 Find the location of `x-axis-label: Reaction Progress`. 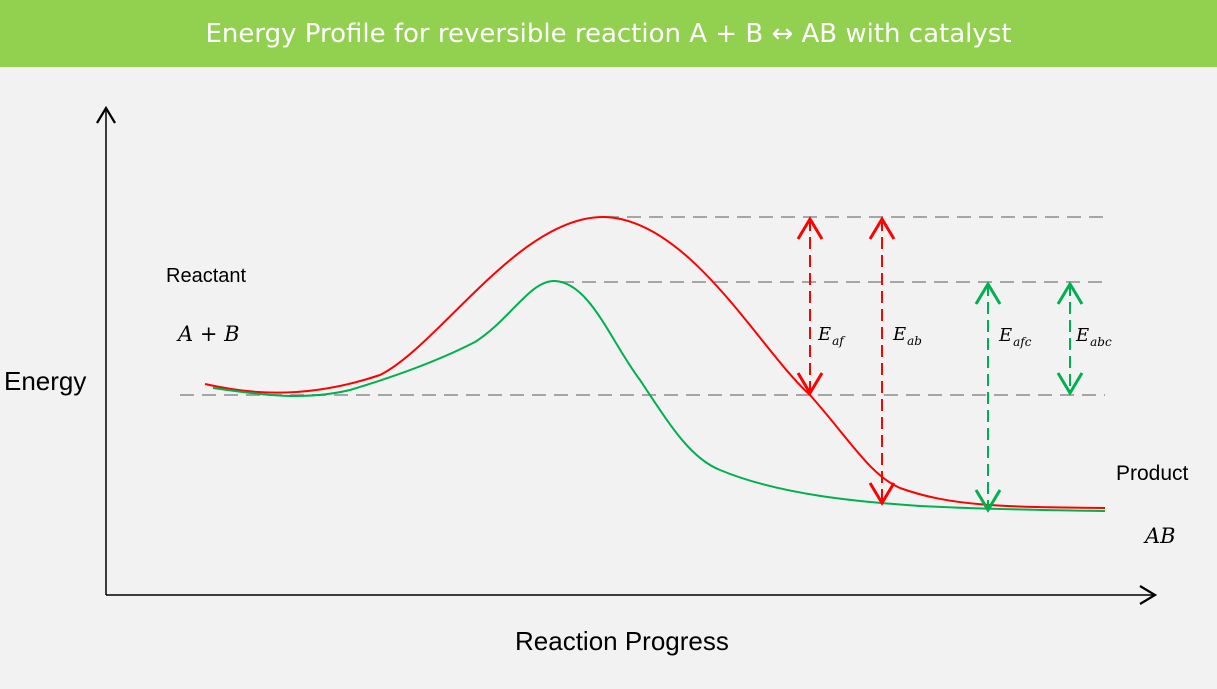

x-axis-label: Reaction Progress is located at coordinates (622, 641).